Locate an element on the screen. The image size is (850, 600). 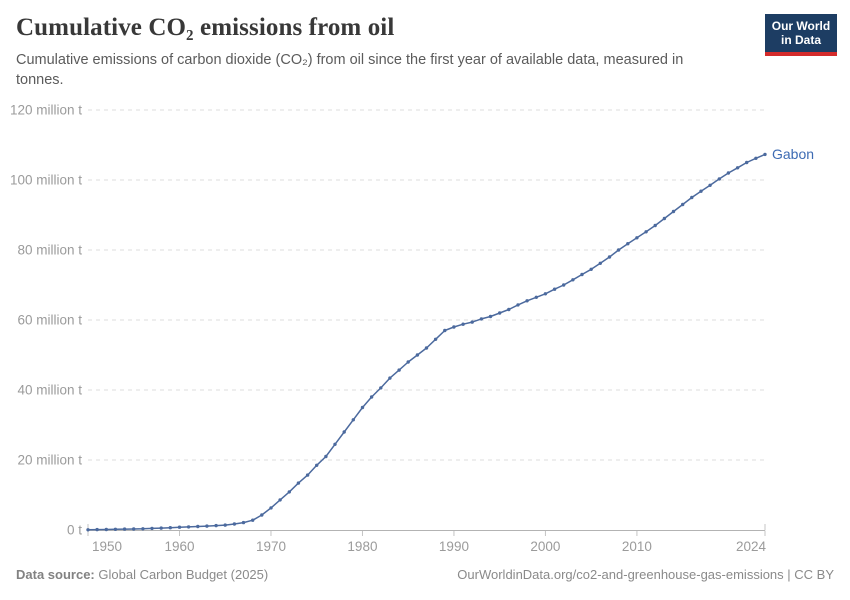
x-axis is located at coordinates (426, 530).